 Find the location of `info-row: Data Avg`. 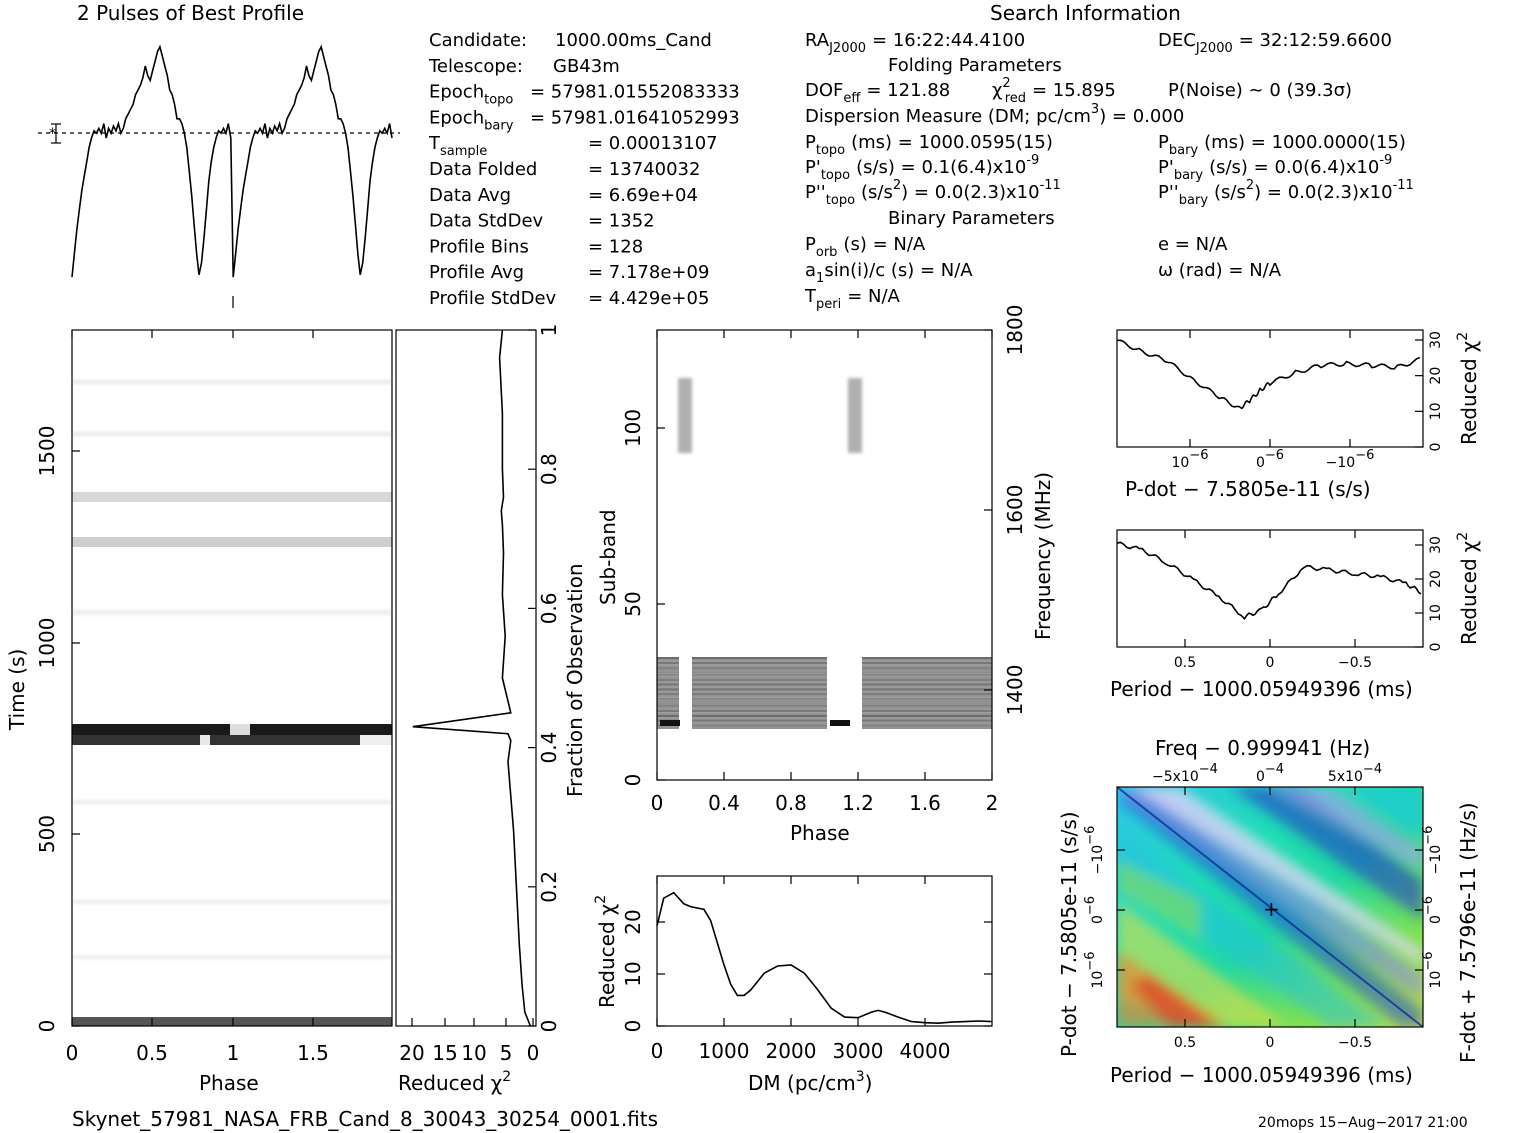

info-row: Data Avg is located at coordinates (470, 195).